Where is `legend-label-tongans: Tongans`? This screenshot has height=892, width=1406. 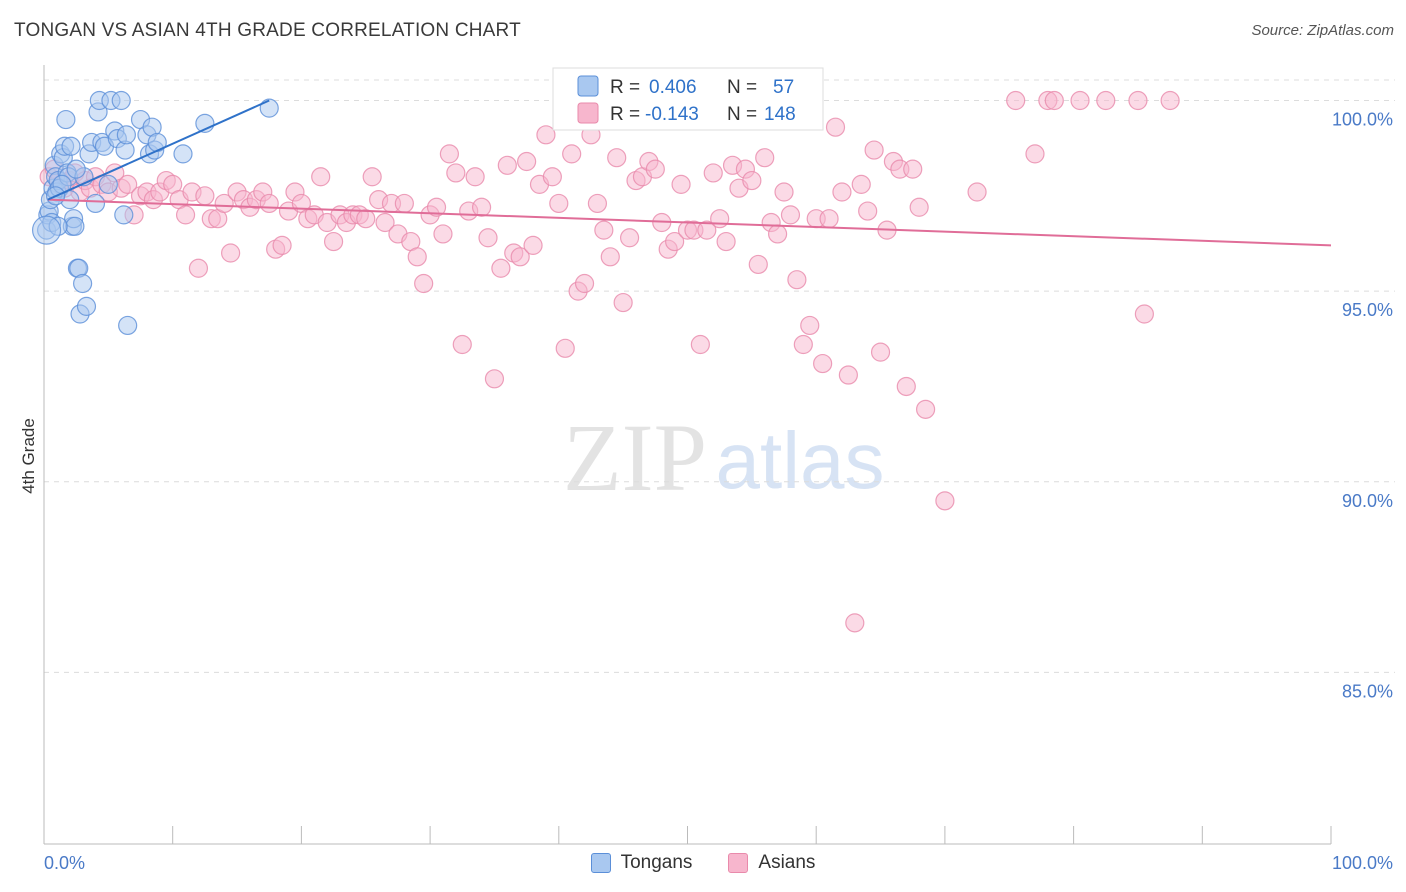 legend-label-tongans: Tongans is located at coordinates (656, 862).